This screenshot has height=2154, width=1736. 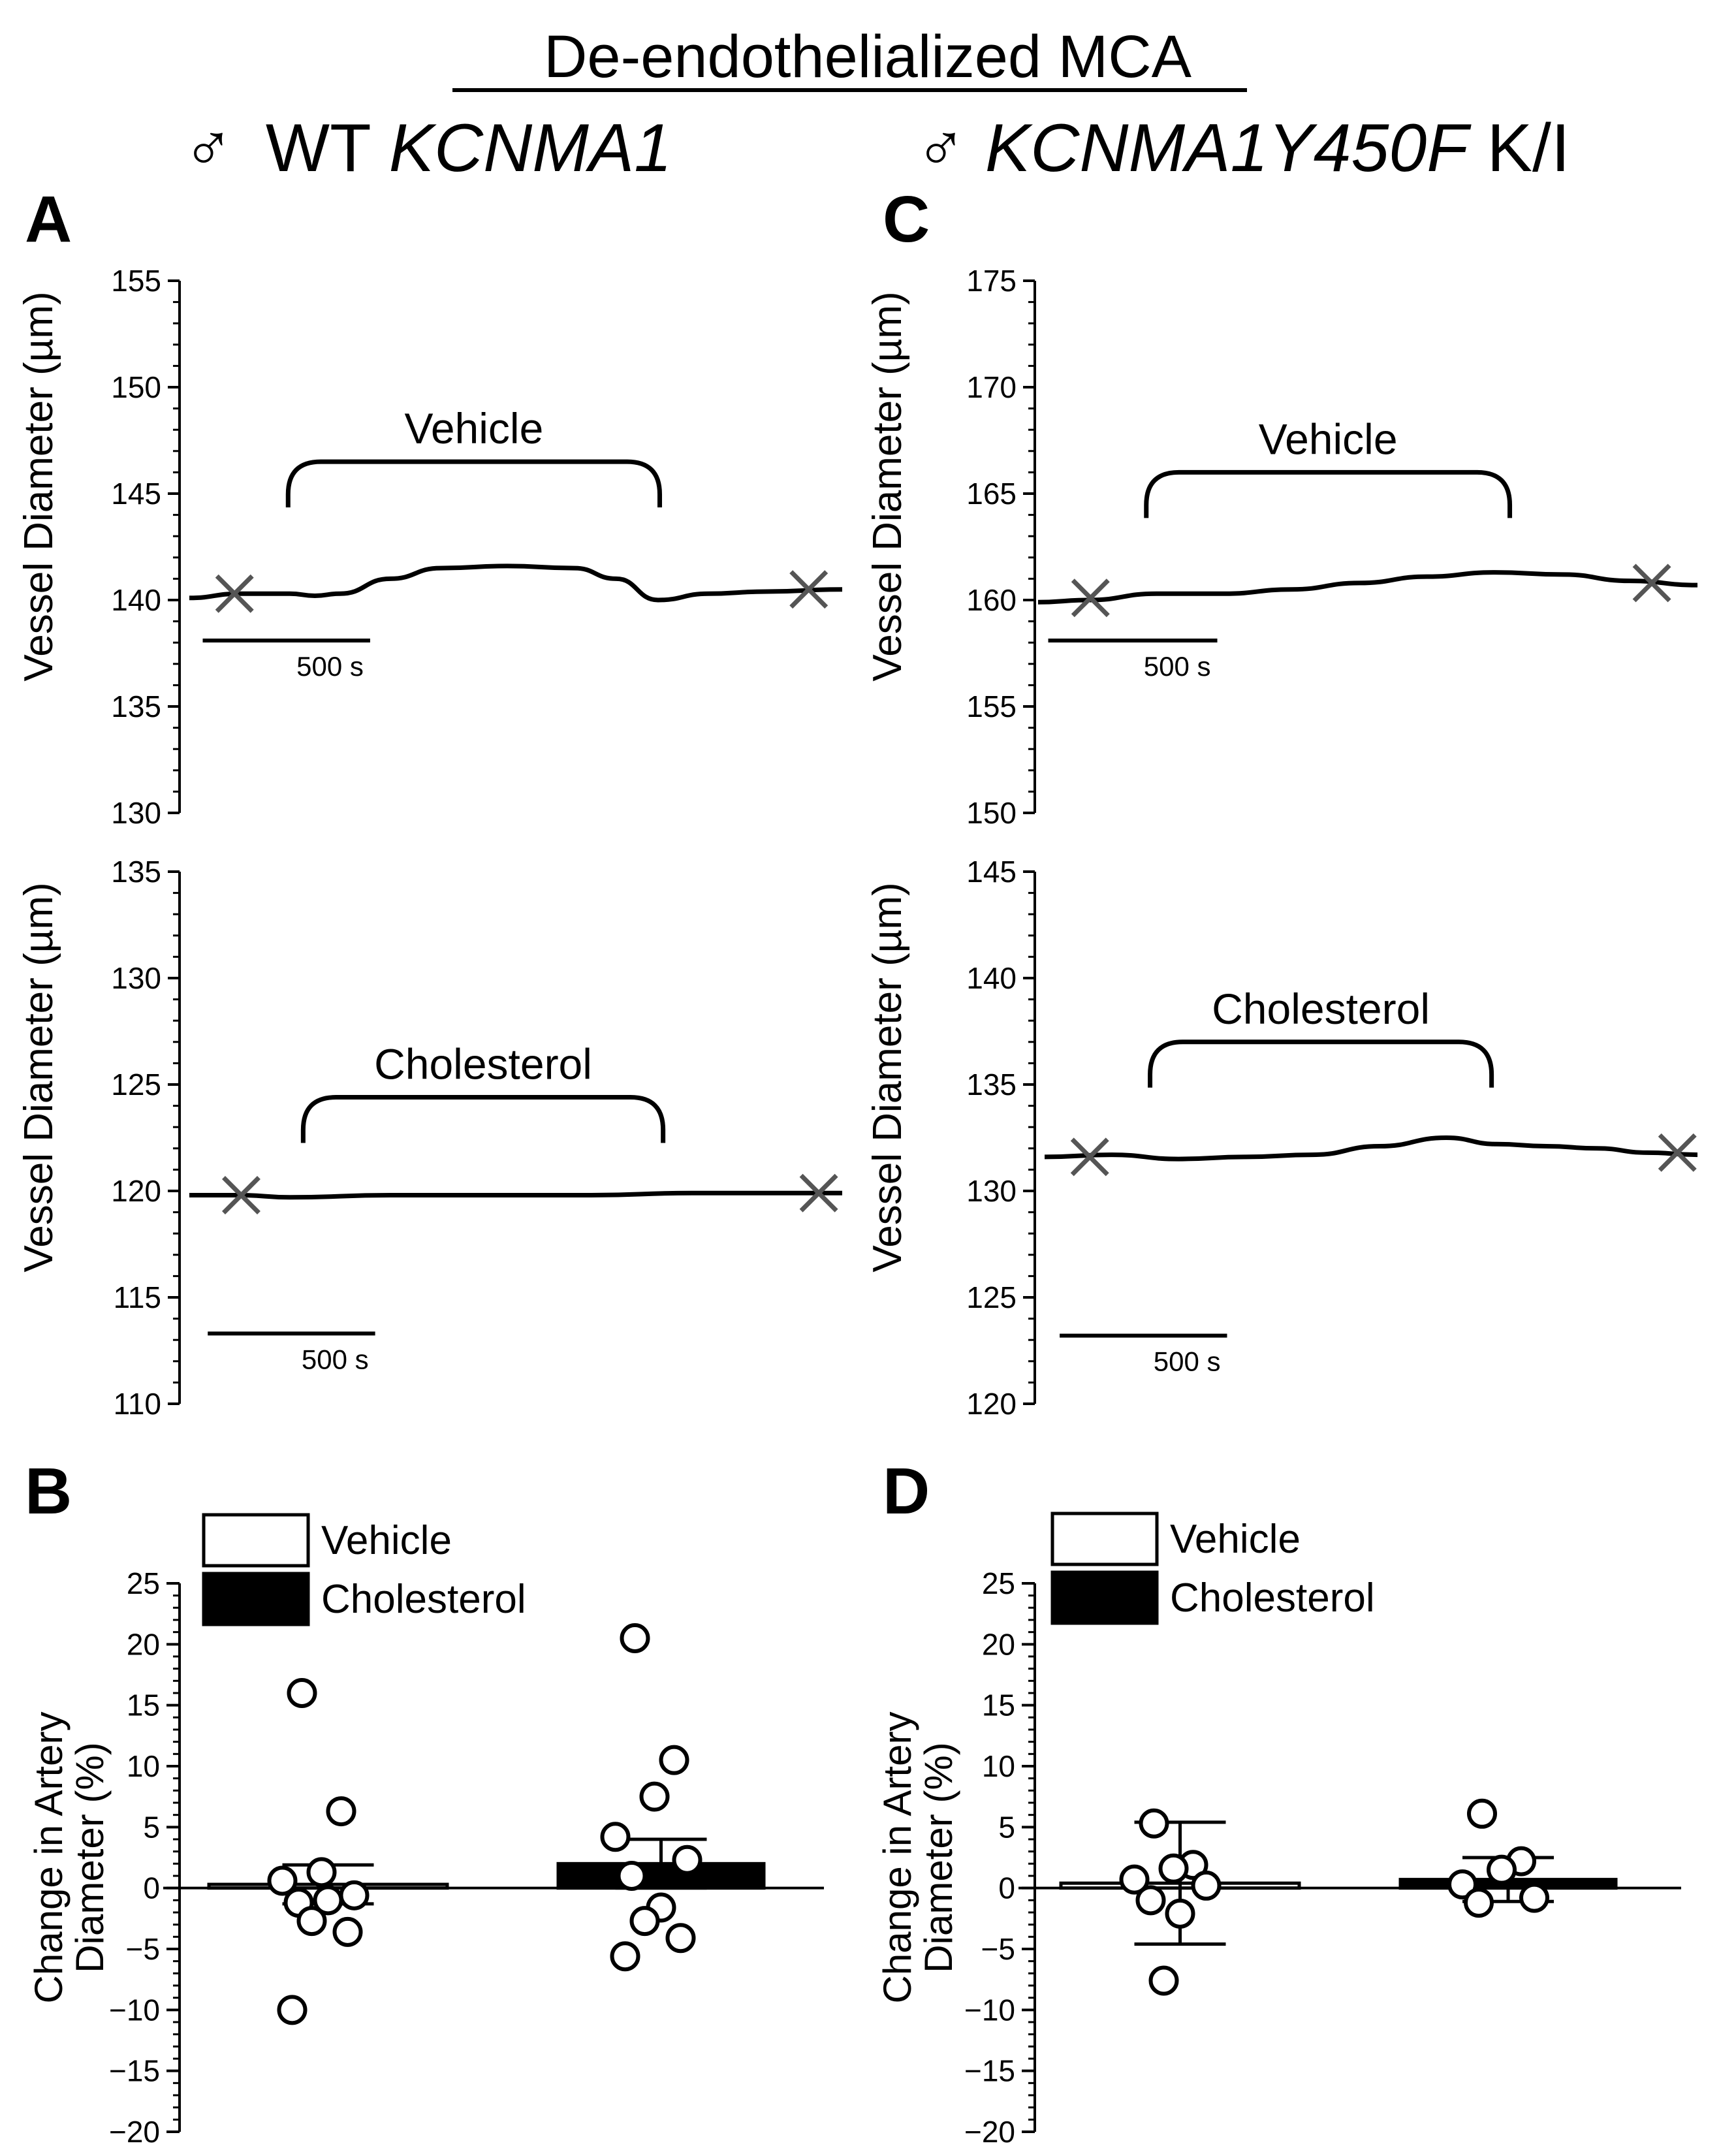 I want to click on left-column-header: ♂ WT KCNMA1, so click(x=427, y=148).